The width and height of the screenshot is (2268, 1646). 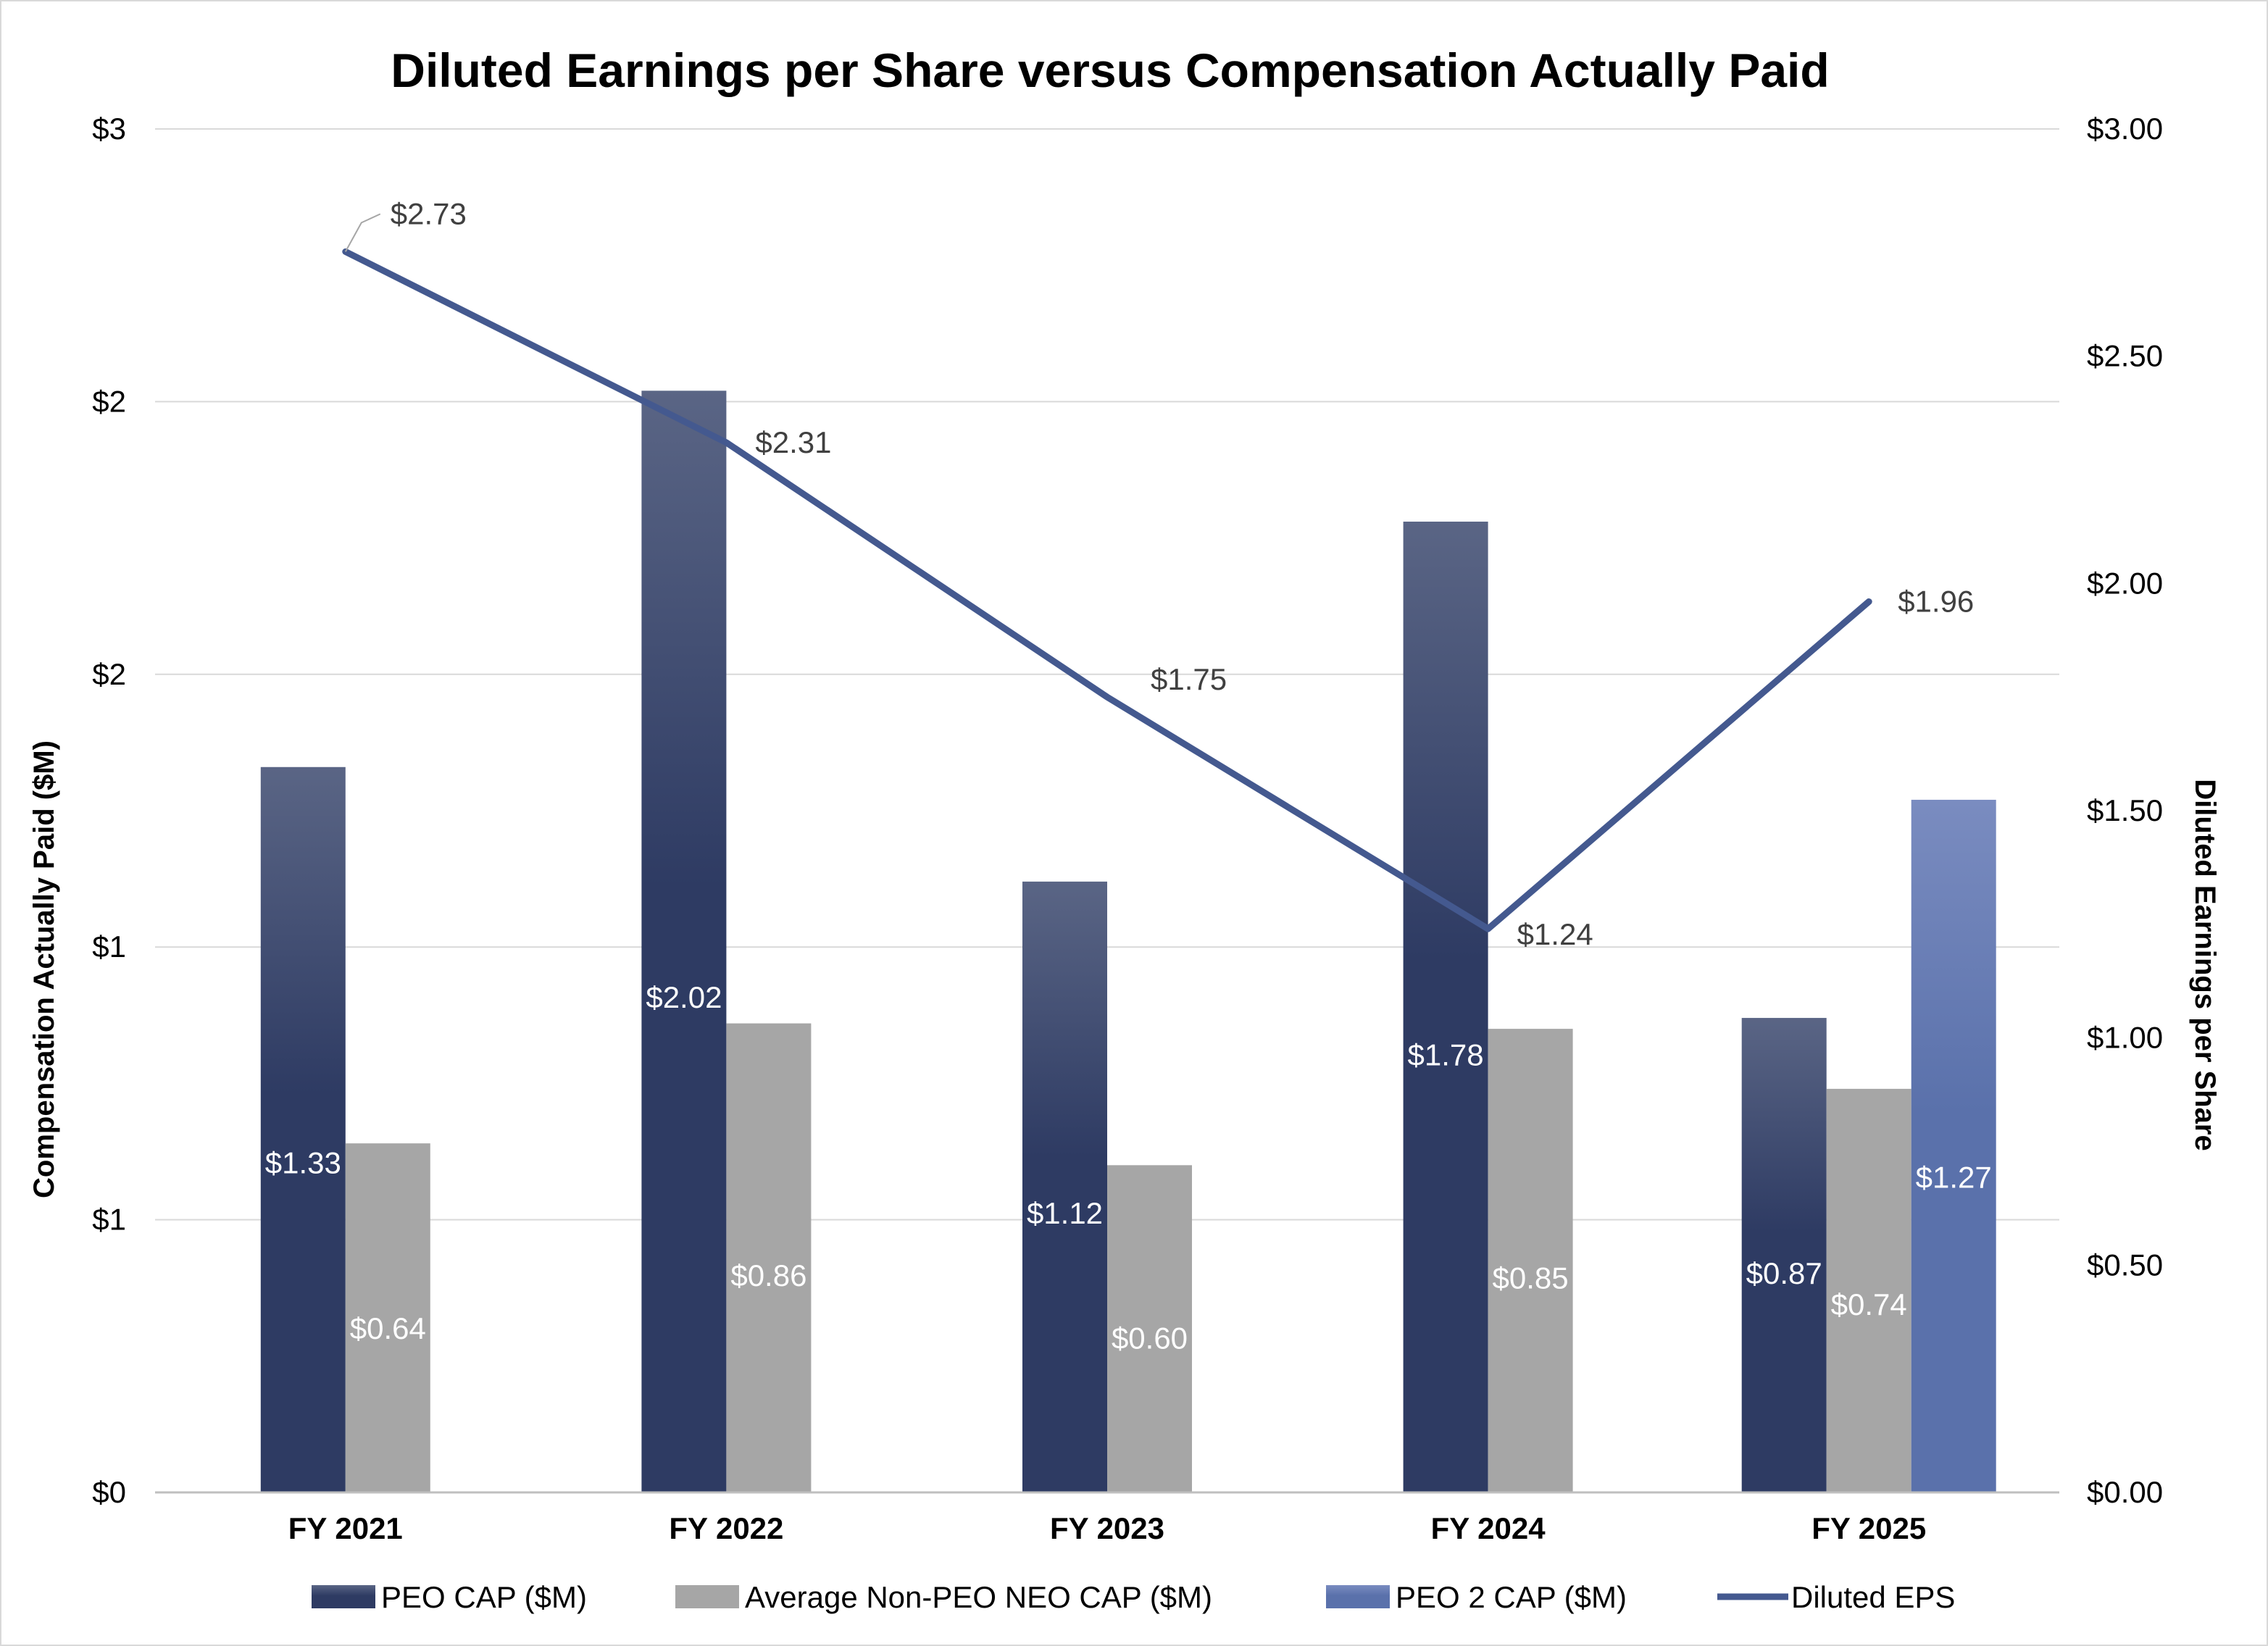 I want to click on eps-data-label: $2.73, so click(x=429, y=213).